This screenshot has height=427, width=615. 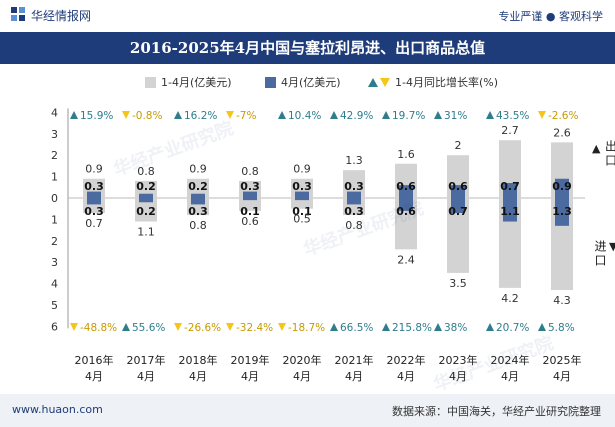 I want to click on data-label-import-april: 0.6, so click(x=406, y=211).